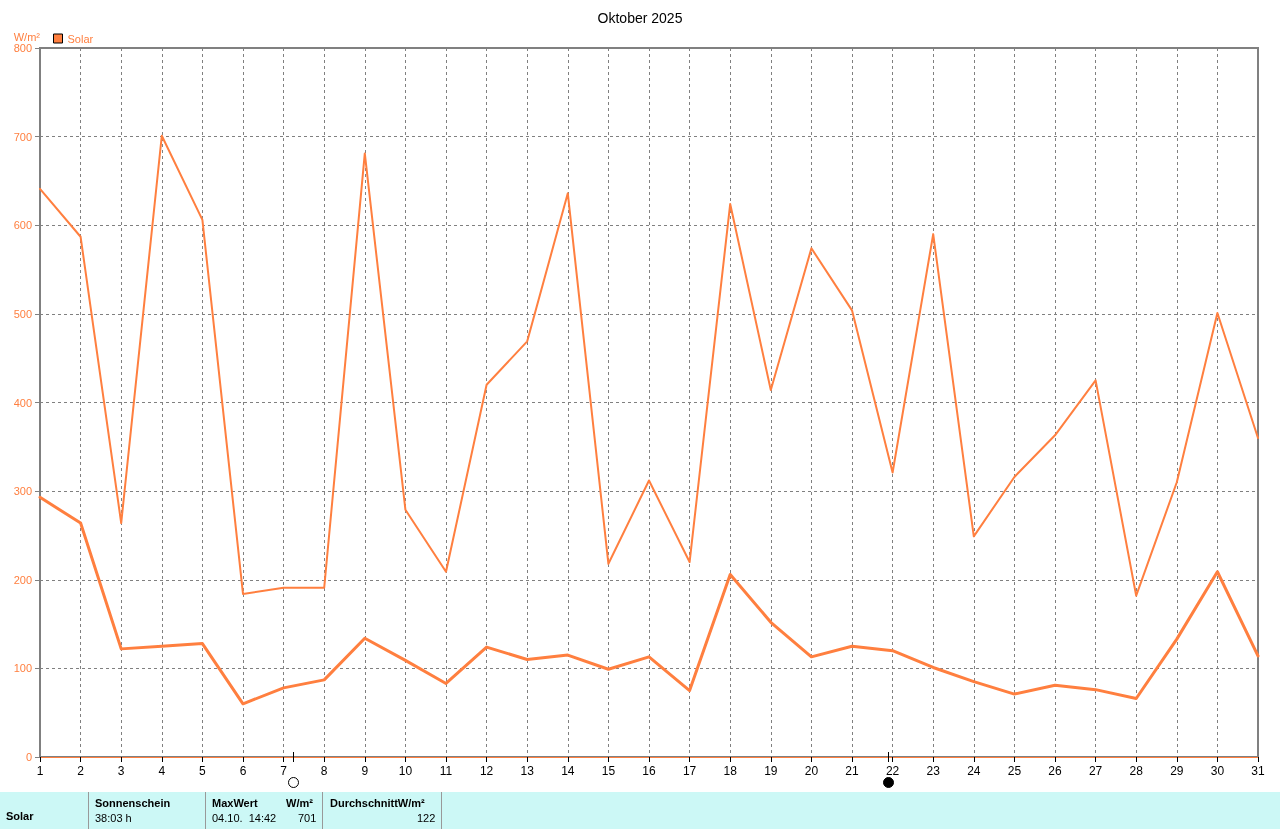 The image size is (1280, 829). I want to click on x-tick-label: 17, so click(689, 771).